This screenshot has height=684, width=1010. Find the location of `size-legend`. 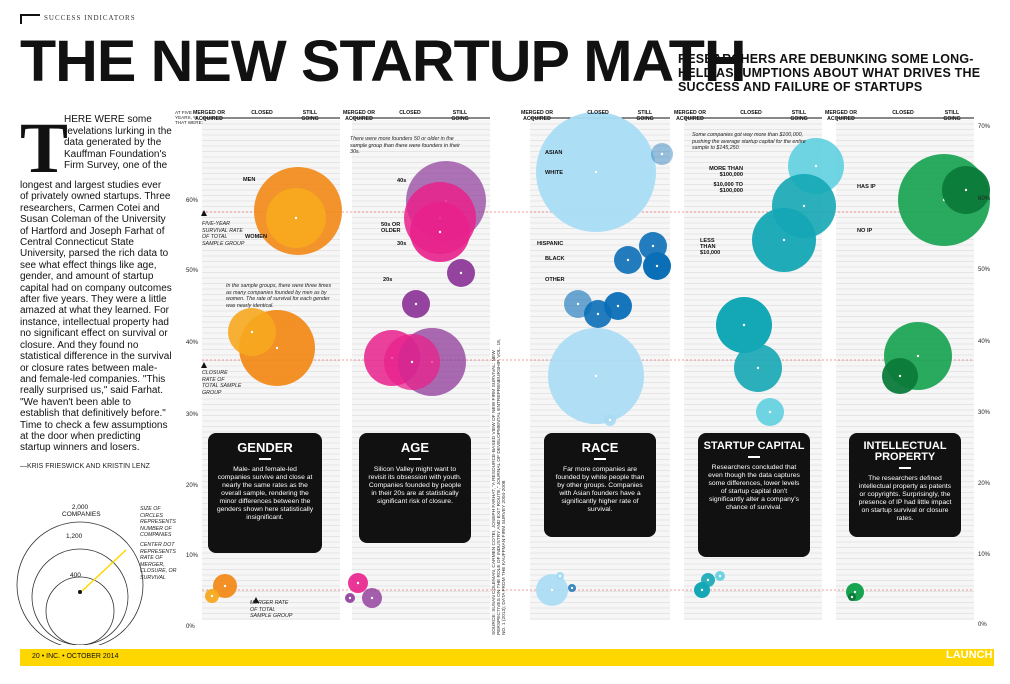

size-legend is located at coordinates (80, 583).